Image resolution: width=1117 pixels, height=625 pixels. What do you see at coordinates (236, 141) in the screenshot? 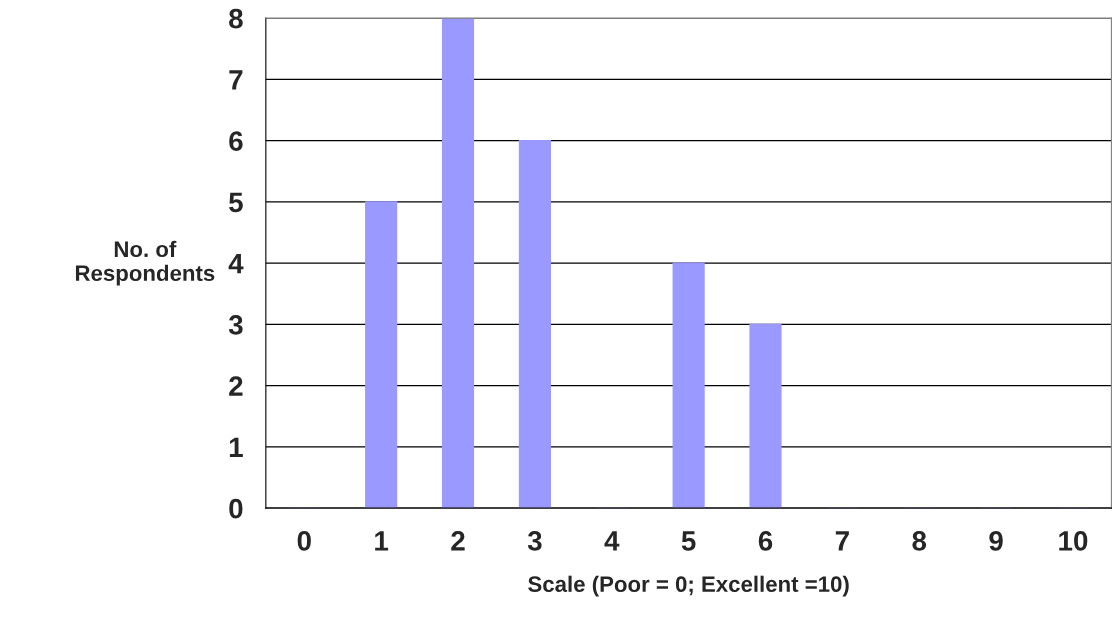
I see `y-tick-label: 6` at bounding box center [236, 141].